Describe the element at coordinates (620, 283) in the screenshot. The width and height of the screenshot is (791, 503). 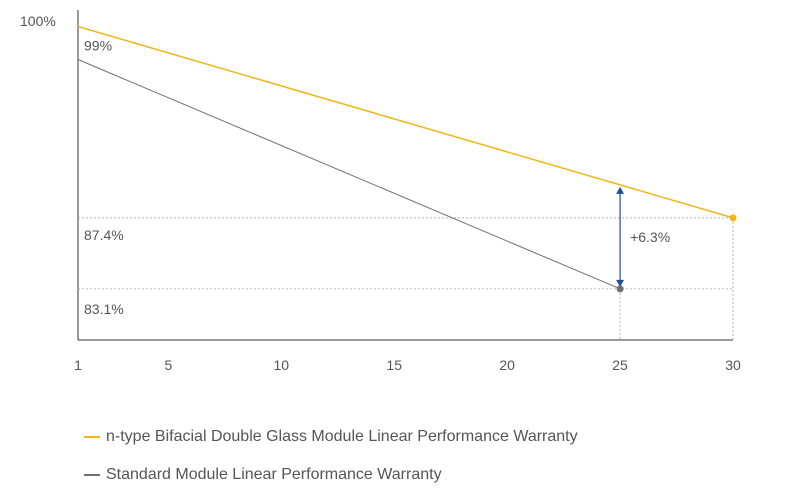
I see `annotation-arrow-head-down` at that location.